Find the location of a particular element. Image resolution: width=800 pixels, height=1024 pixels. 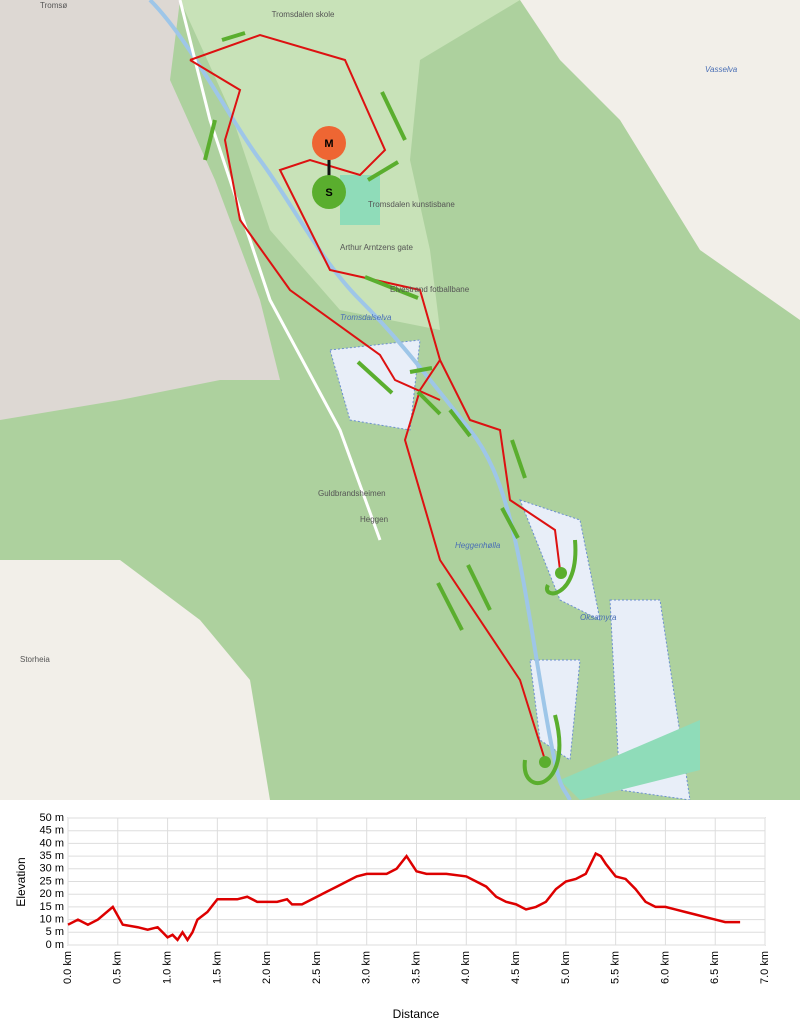

map-label: Vasselva is located at coordinates (721, 69).